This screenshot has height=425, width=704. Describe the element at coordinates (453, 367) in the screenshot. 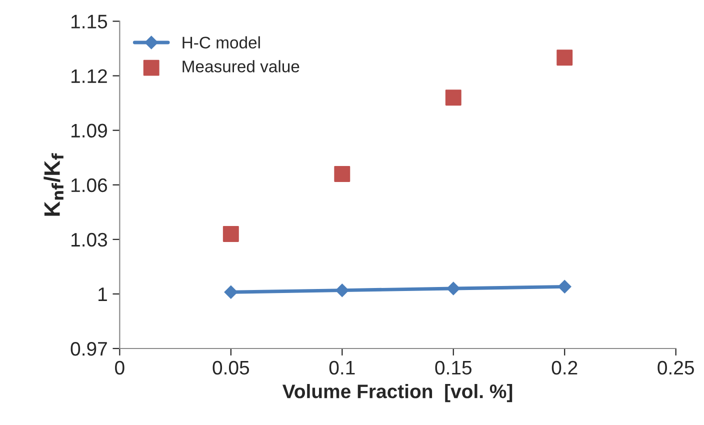

I see `x-tick-label: 0.15` at that location.